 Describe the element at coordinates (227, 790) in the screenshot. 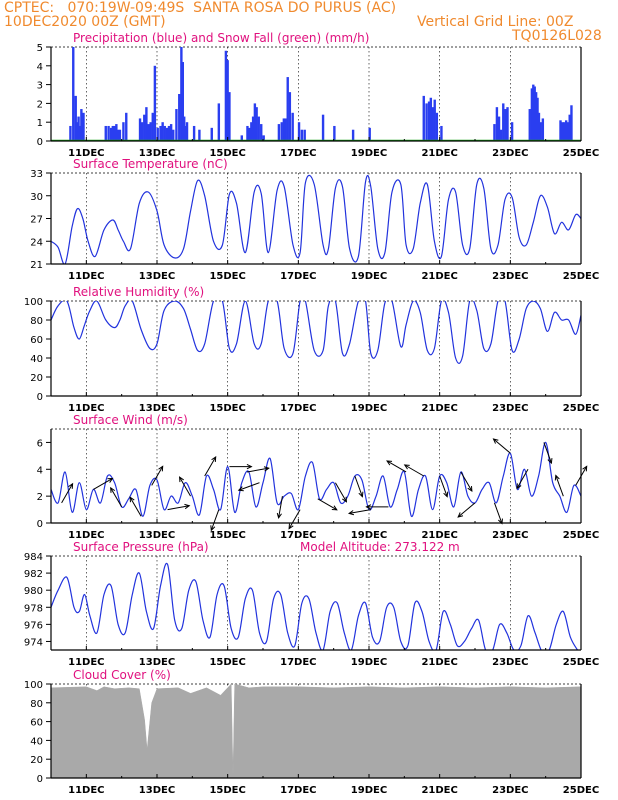

I see `cloud-xtick-label: 15DEC` at that location.